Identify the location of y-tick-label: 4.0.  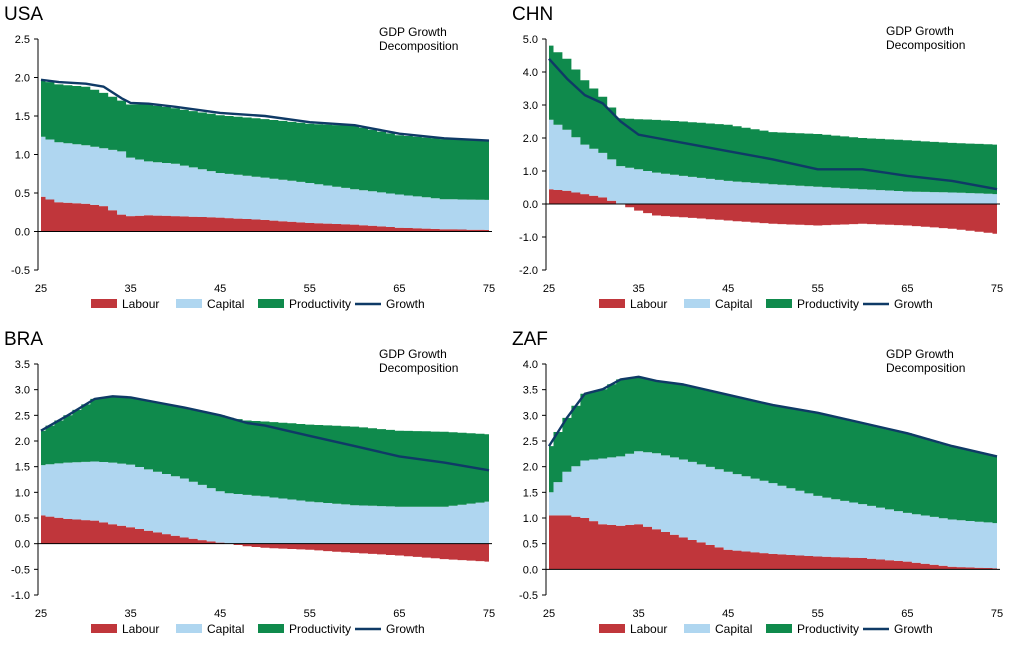
(530, 365).